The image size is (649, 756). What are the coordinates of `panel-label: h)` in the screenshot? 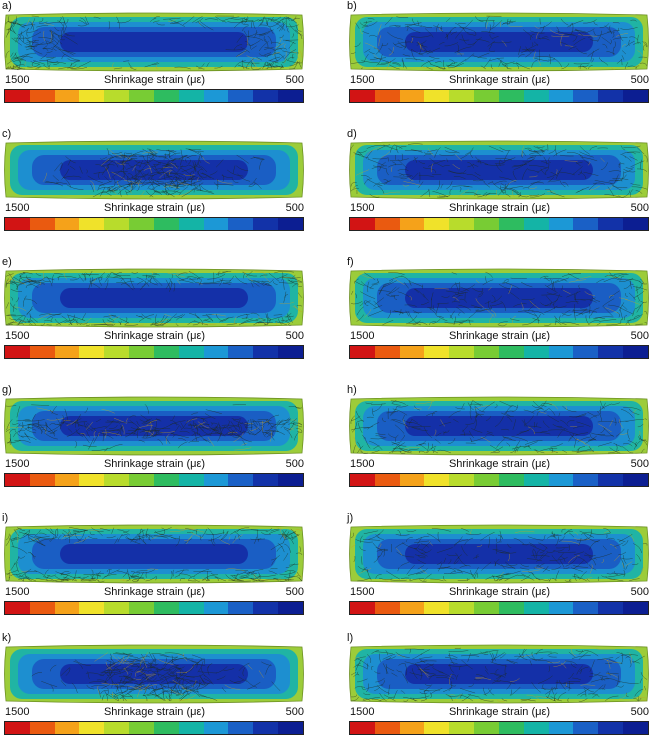 It's located at (352, 390).